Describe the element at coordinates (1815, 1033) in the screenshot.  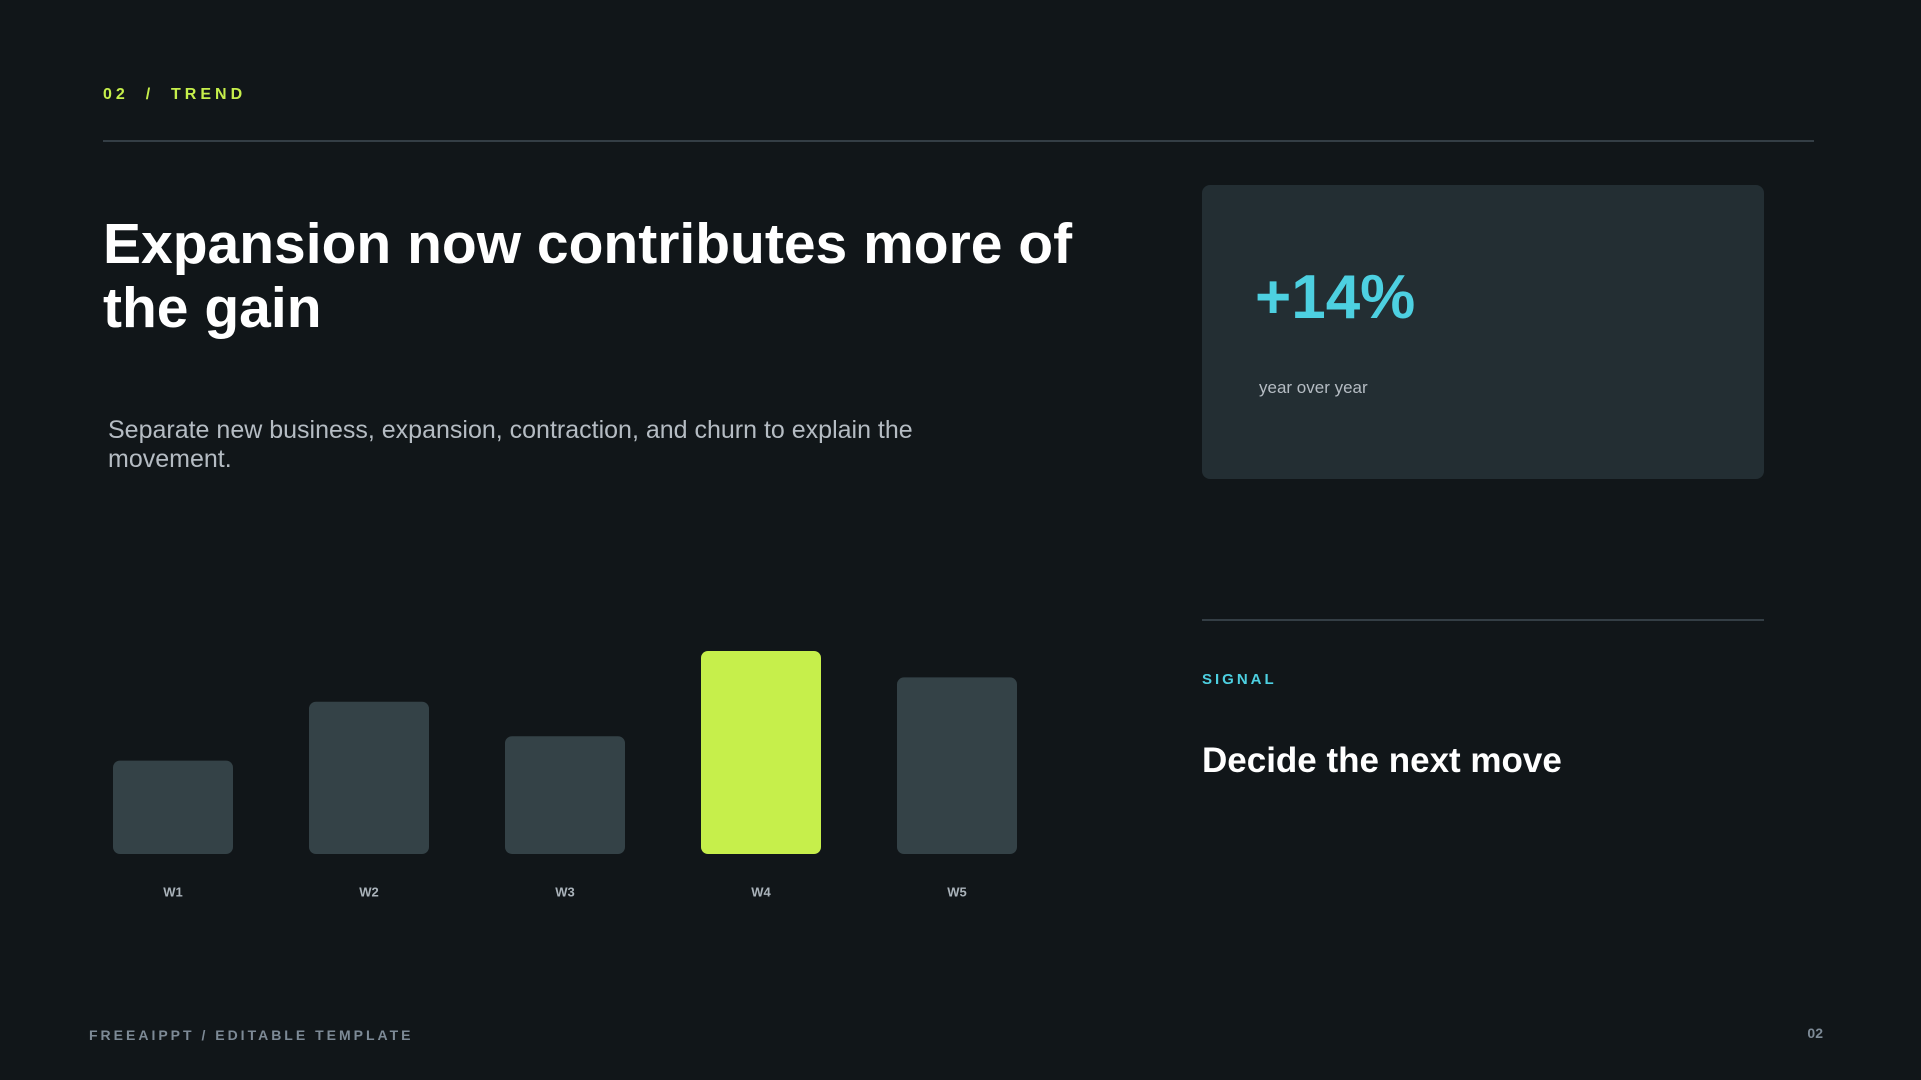
I see `page-number: 02` at that location.